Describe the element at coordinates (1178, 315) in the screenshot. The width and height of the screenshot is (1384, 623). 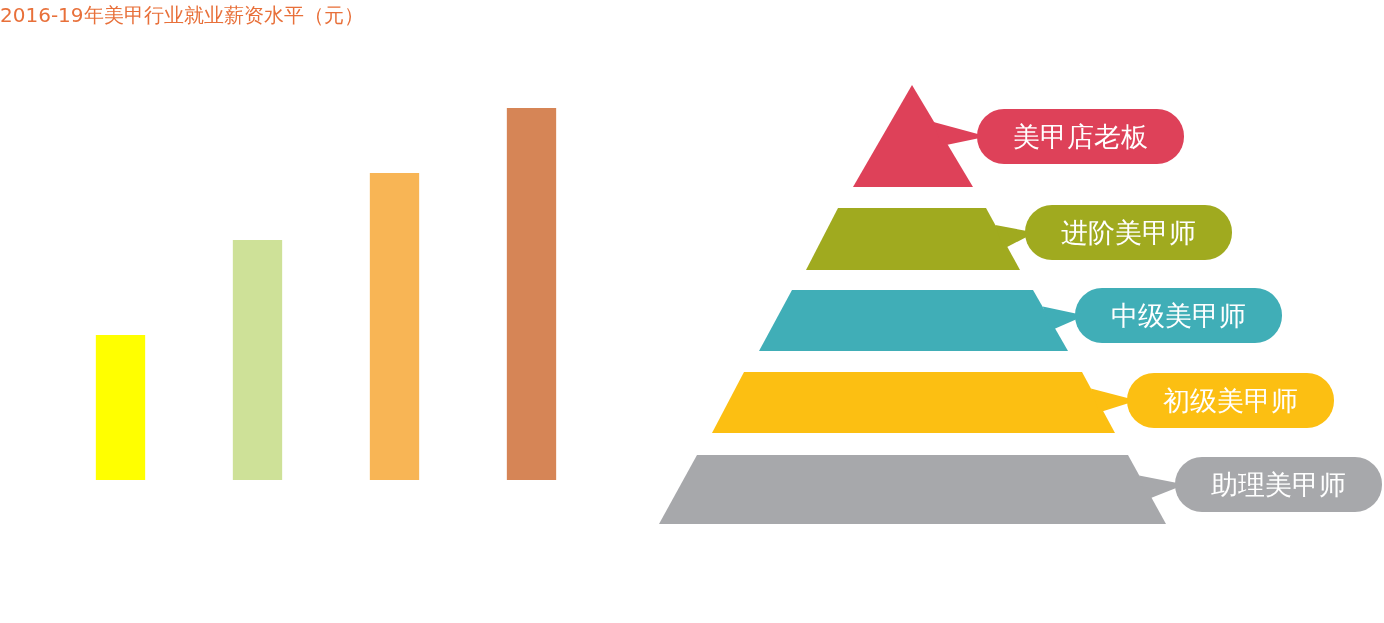
I see `text: 中级美甲师` at that location.